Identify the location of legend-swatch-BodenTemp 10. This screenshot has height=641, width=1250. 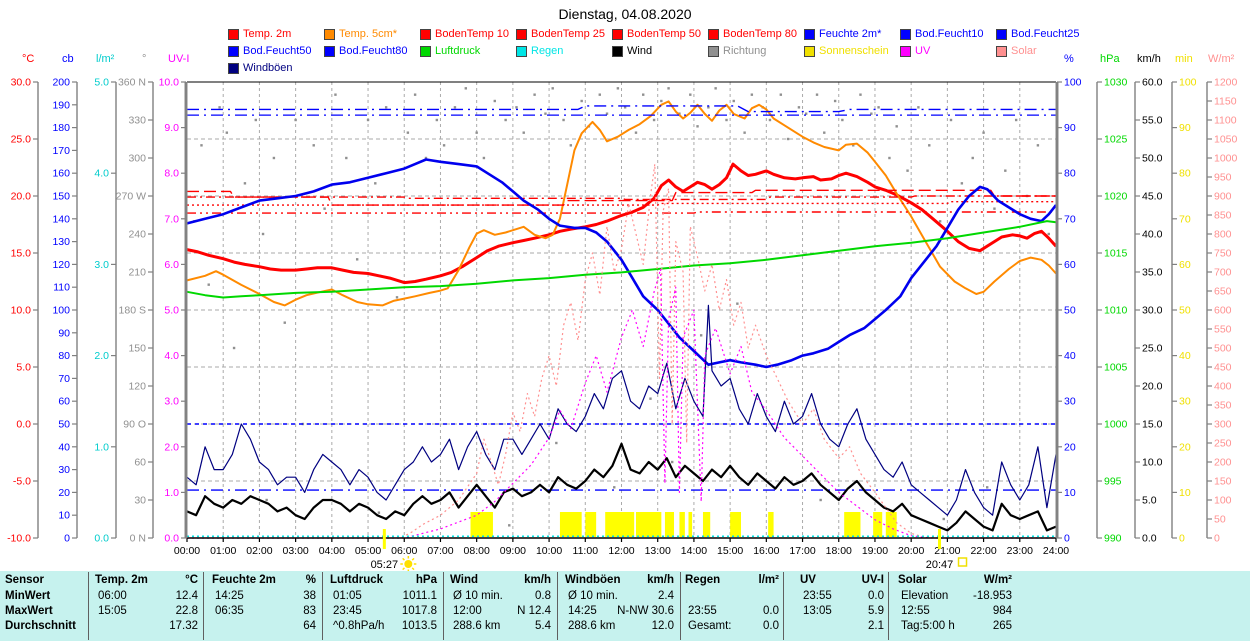
(425, 34).